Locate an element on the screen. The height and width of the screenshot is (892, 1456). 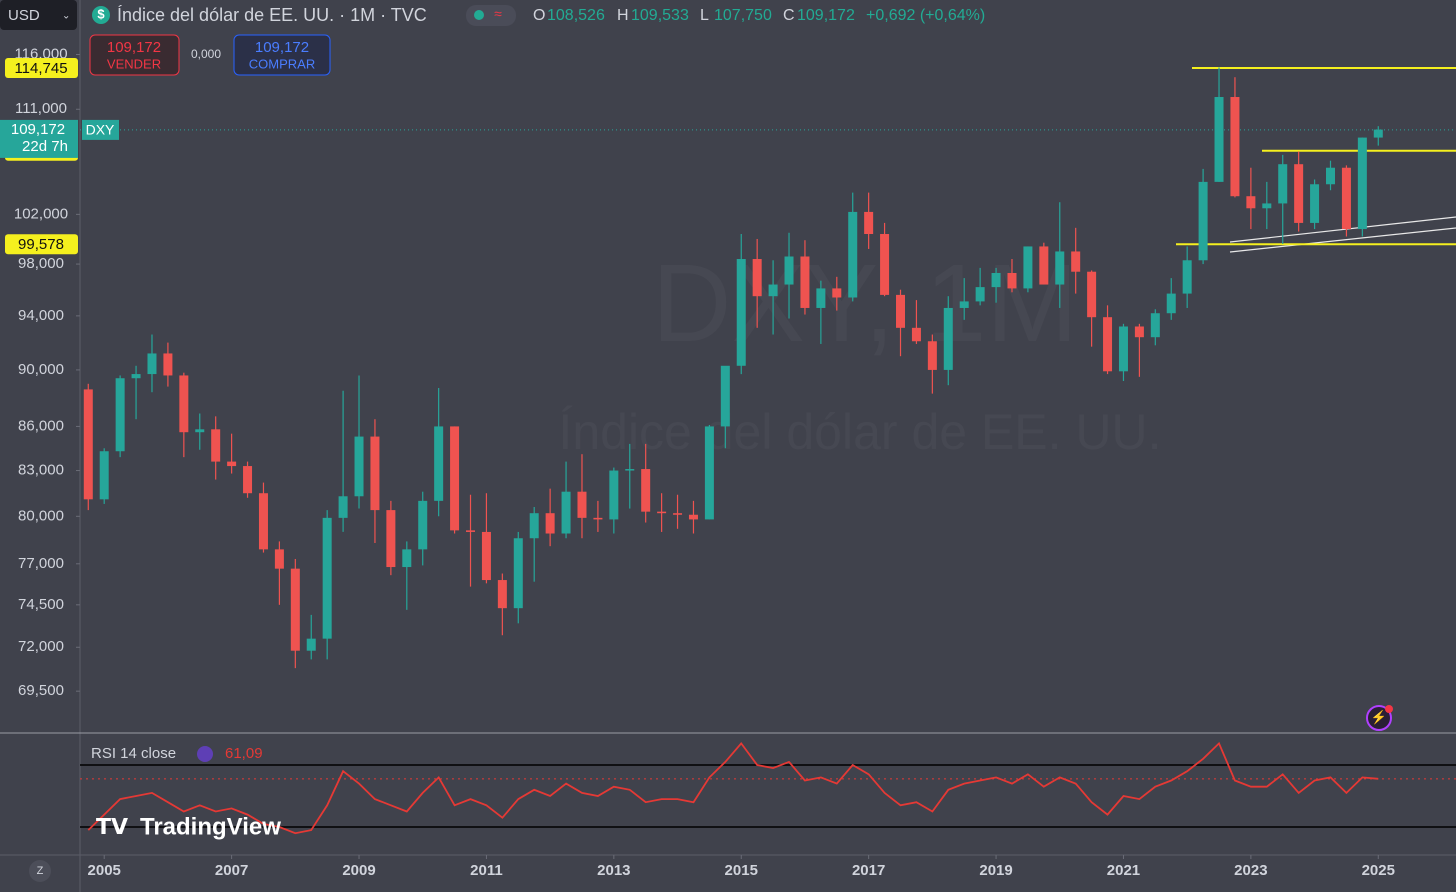
scale-button is located at coordinates (40, 871).